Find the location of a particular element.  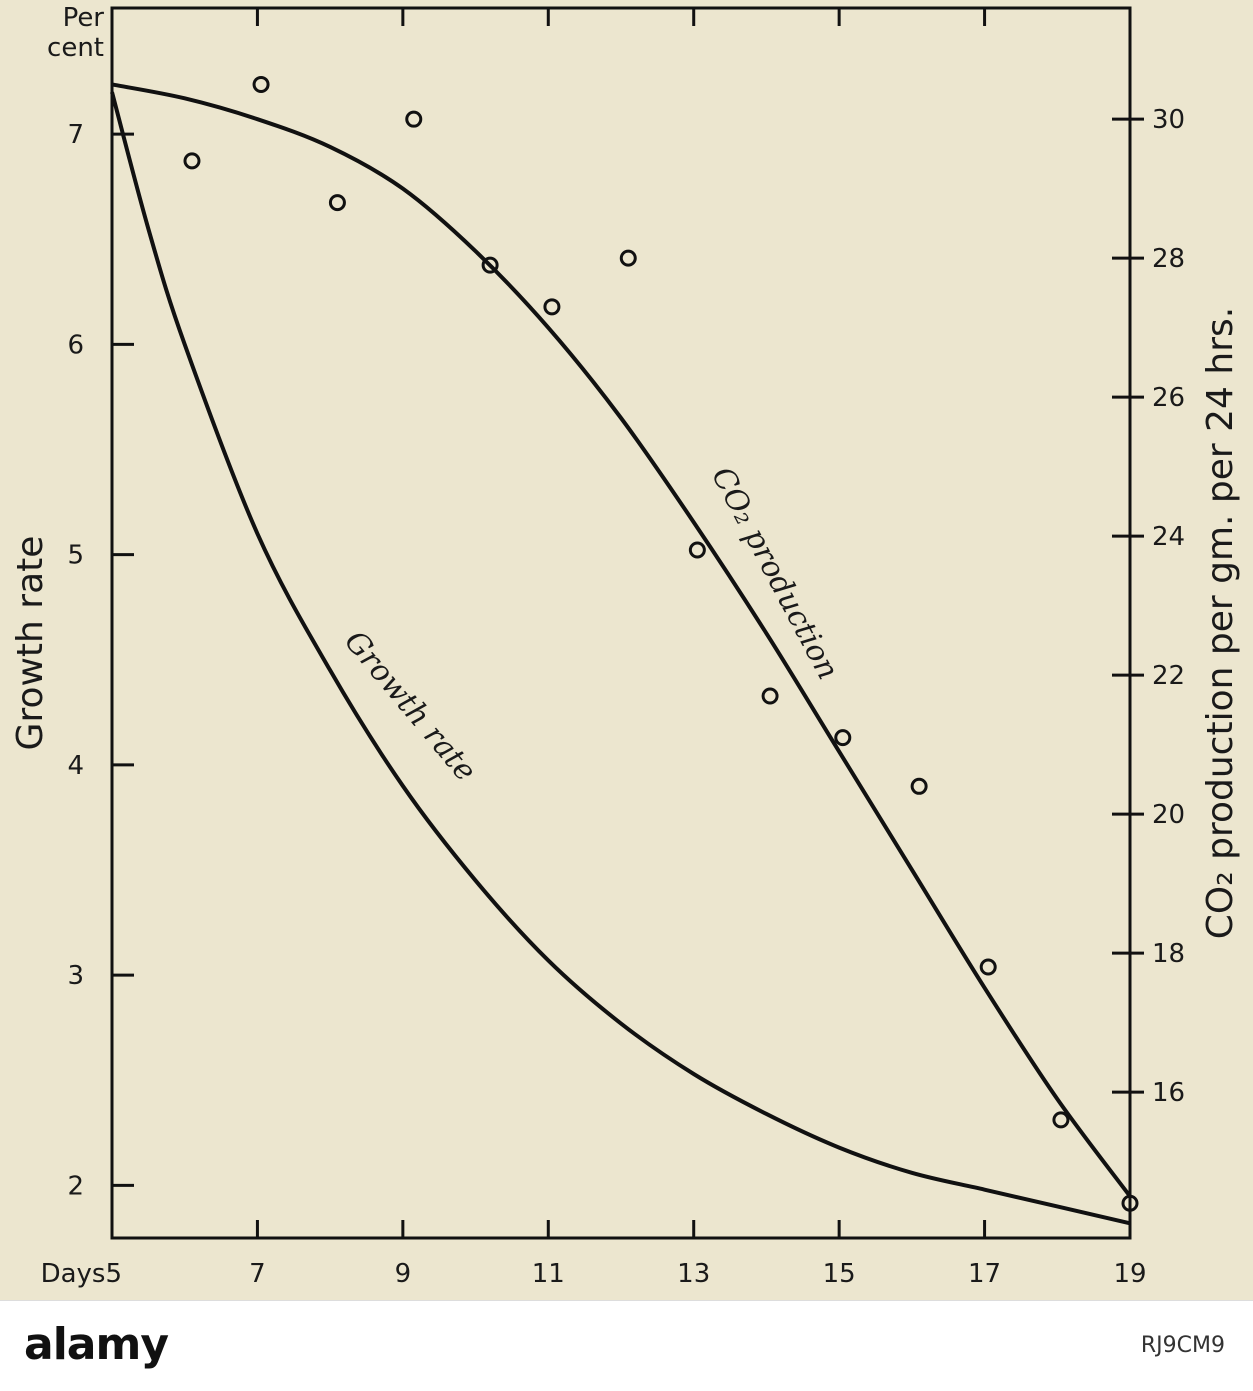

x-tick-label: 7 is located at coordinates (257, 1274).